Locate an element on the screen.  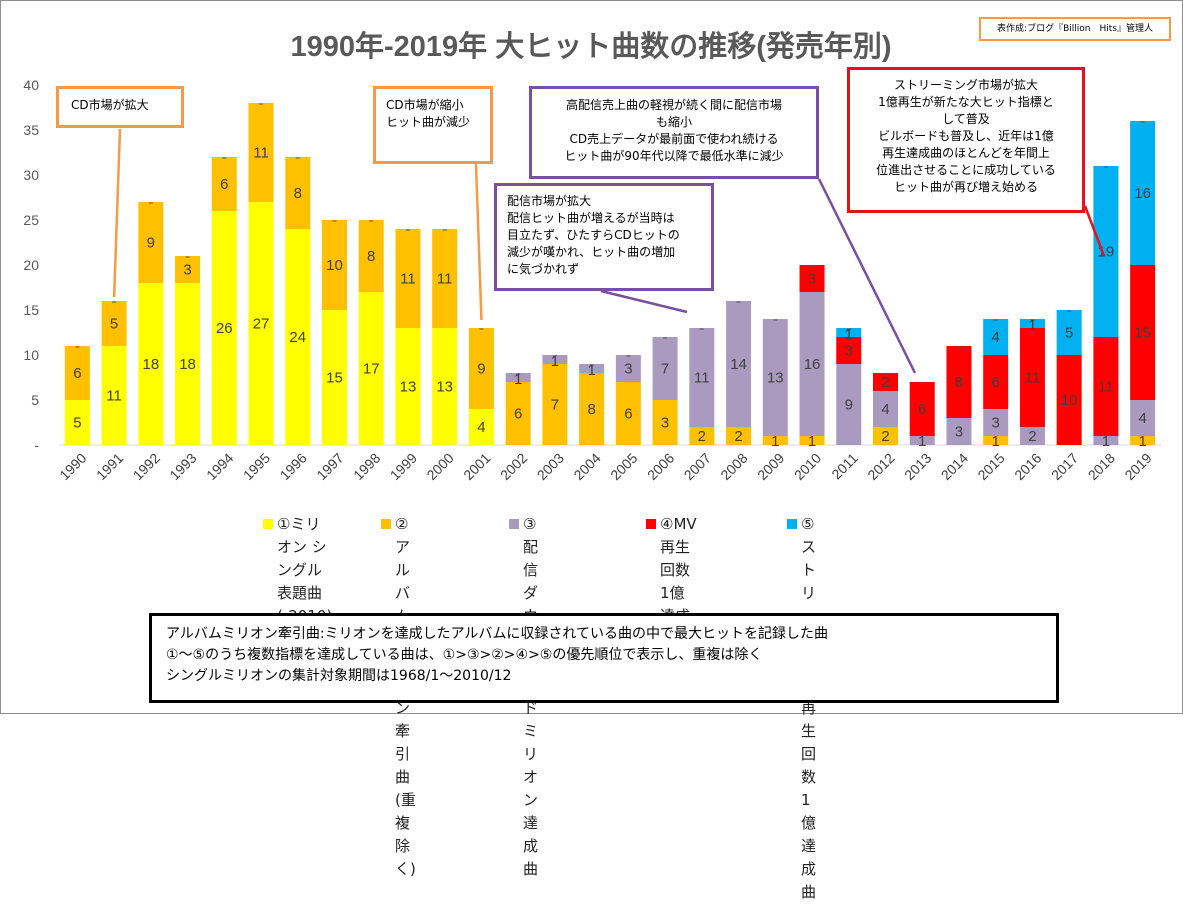
x-tick-label: 2019 is located at coordinates (1137, 466).